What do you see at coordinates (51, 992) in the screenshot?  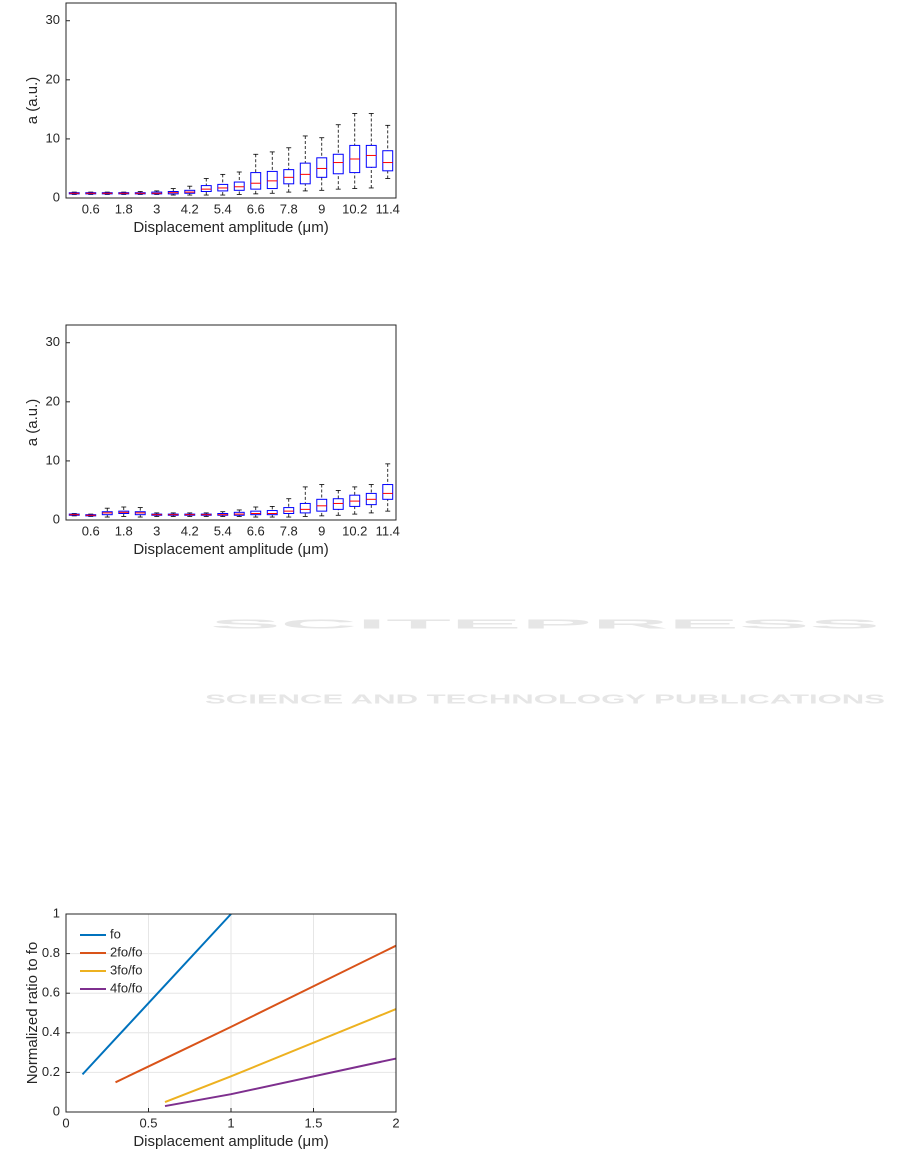 I see `y-tick-label: 0.6` at bounding box center [51, 992].